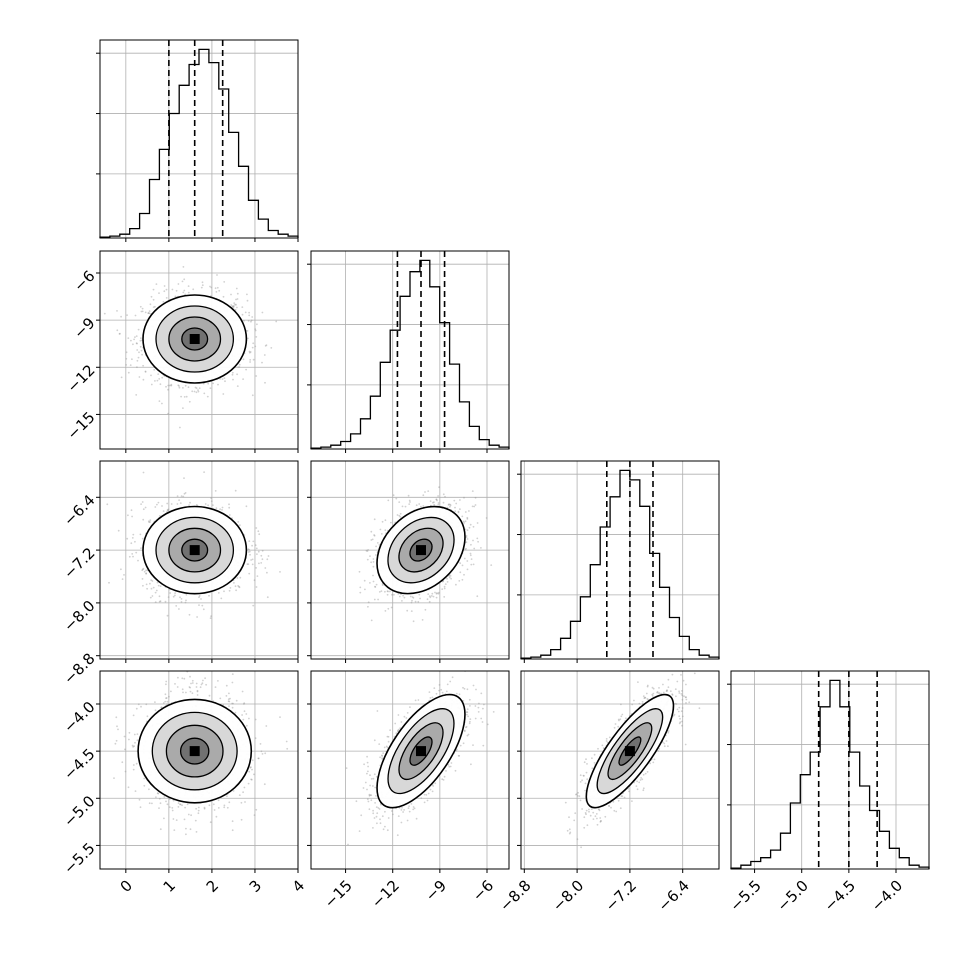  I want to click on histogram-step, so click(410, 354).